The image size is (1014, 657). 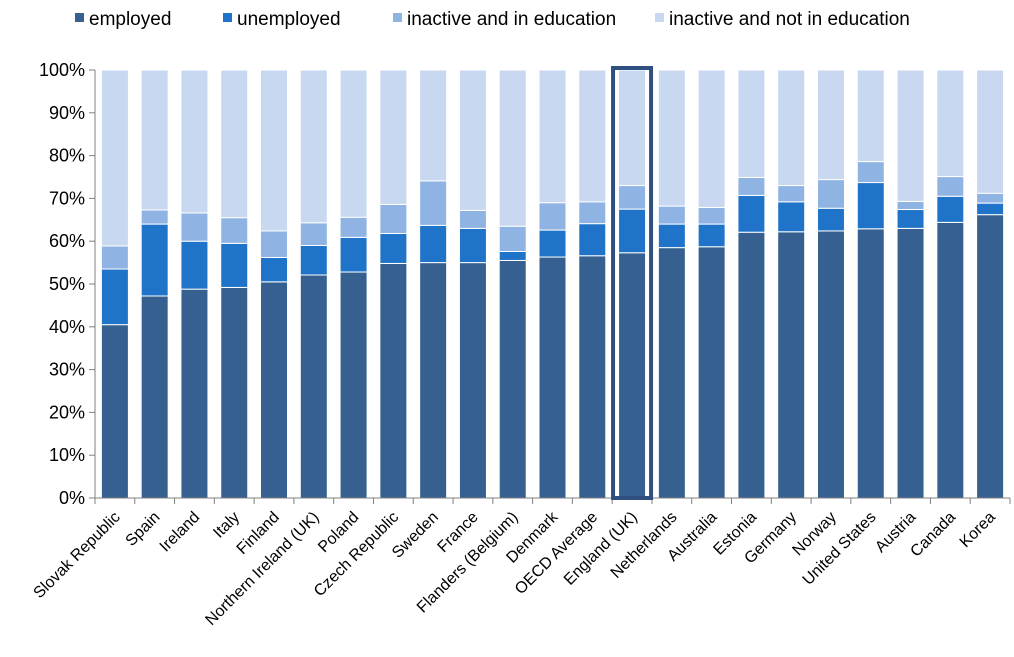 I want to click on x-label-1: Slovak Republic, so click(x=77, y=555).